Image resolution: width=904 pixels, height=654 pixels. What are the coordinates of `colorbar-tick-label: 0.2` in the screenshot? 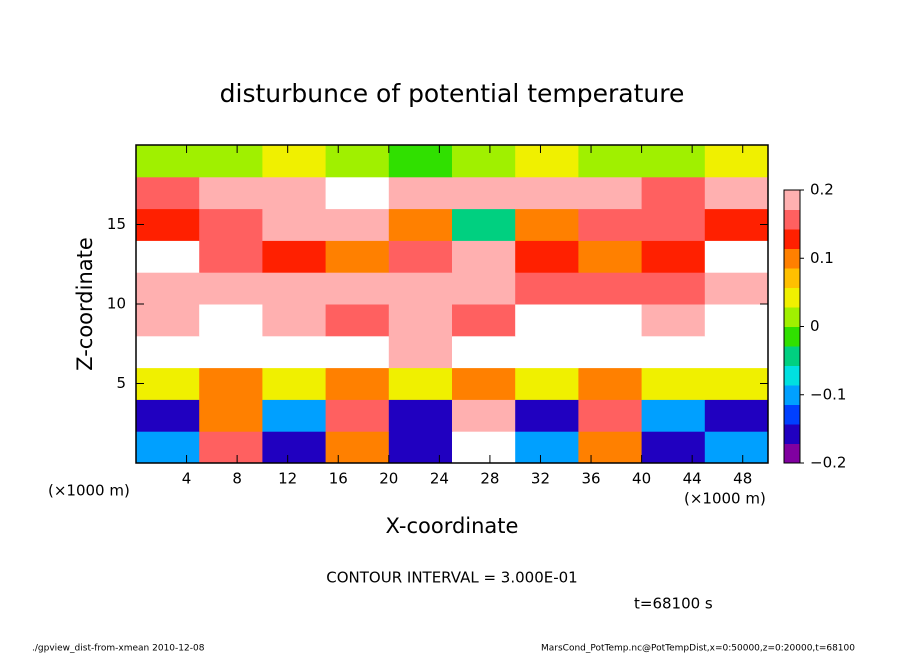 It's located at (822, 190).